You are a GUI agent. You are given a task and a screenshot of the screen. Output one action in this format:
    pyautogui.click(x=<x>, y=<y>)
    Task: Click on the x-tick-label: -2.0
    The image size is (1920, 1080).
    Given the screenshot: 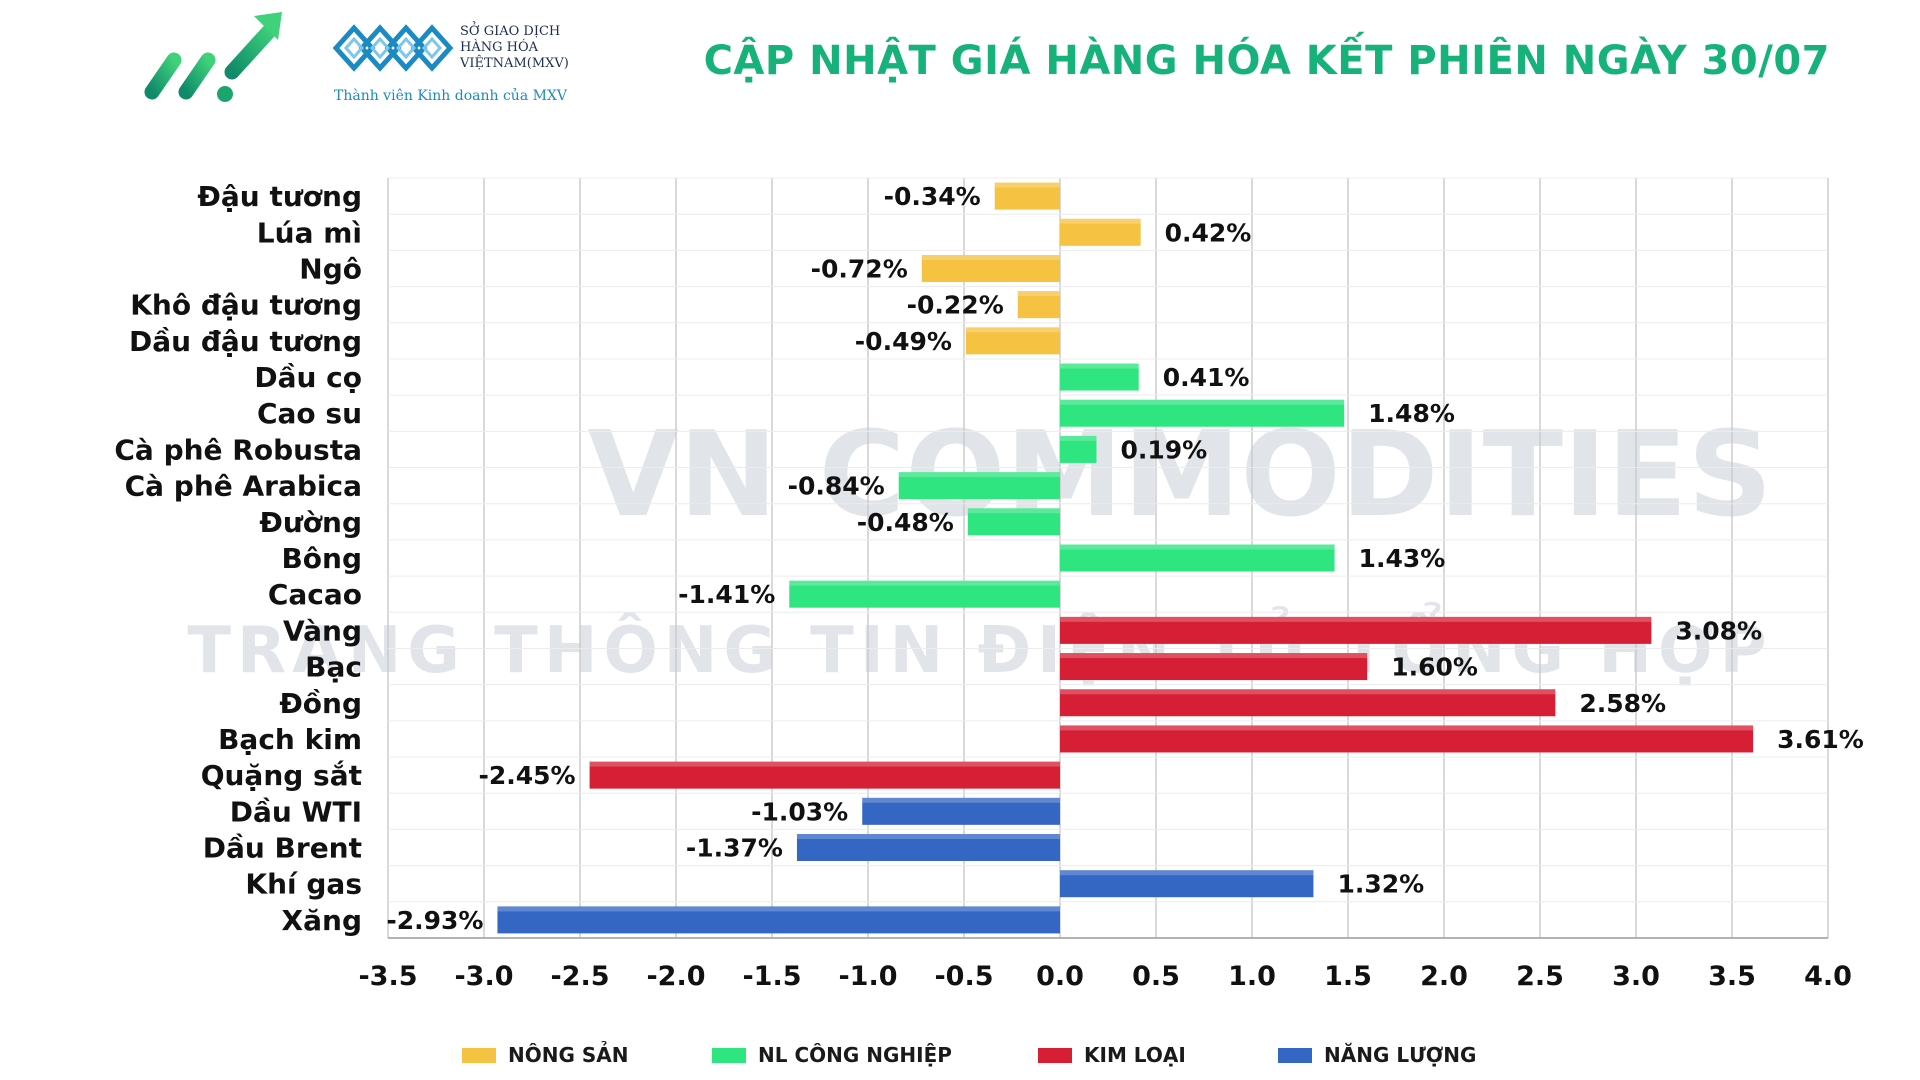 What is the action you would take?
    pyautogui.click(x=675, y=976)
    